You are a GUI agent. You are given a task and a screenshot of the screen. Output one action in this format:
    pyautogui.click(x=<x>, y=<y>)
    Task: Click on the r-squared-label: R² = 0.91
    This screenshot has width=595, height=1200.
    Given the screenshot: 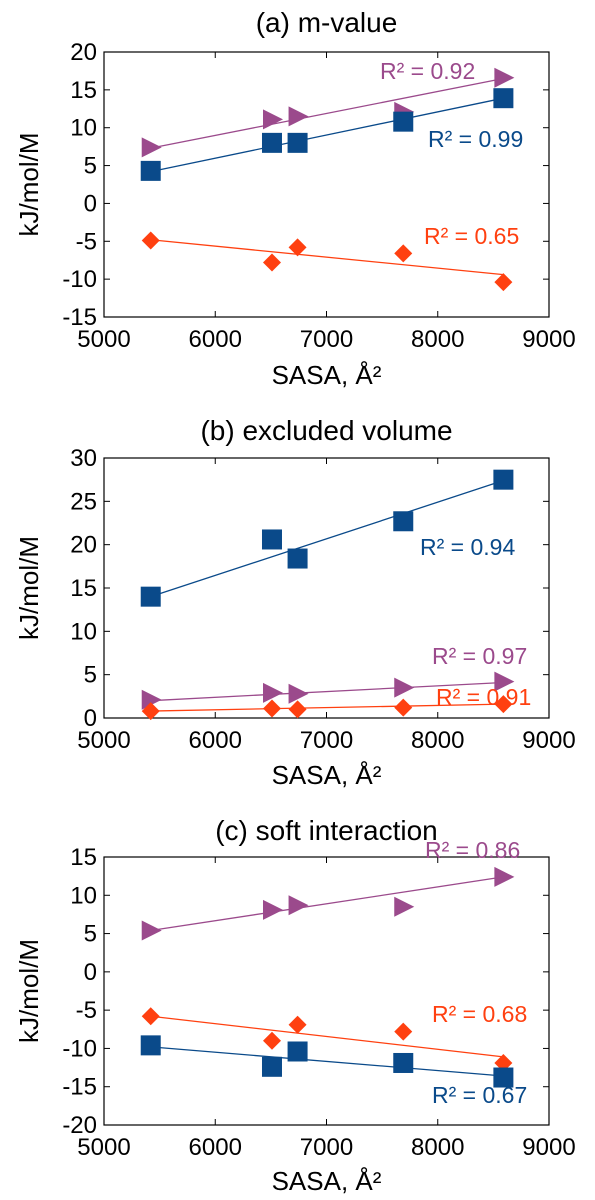 What is the action you would take?
    pyautogui.click(x=483, y=697)
    